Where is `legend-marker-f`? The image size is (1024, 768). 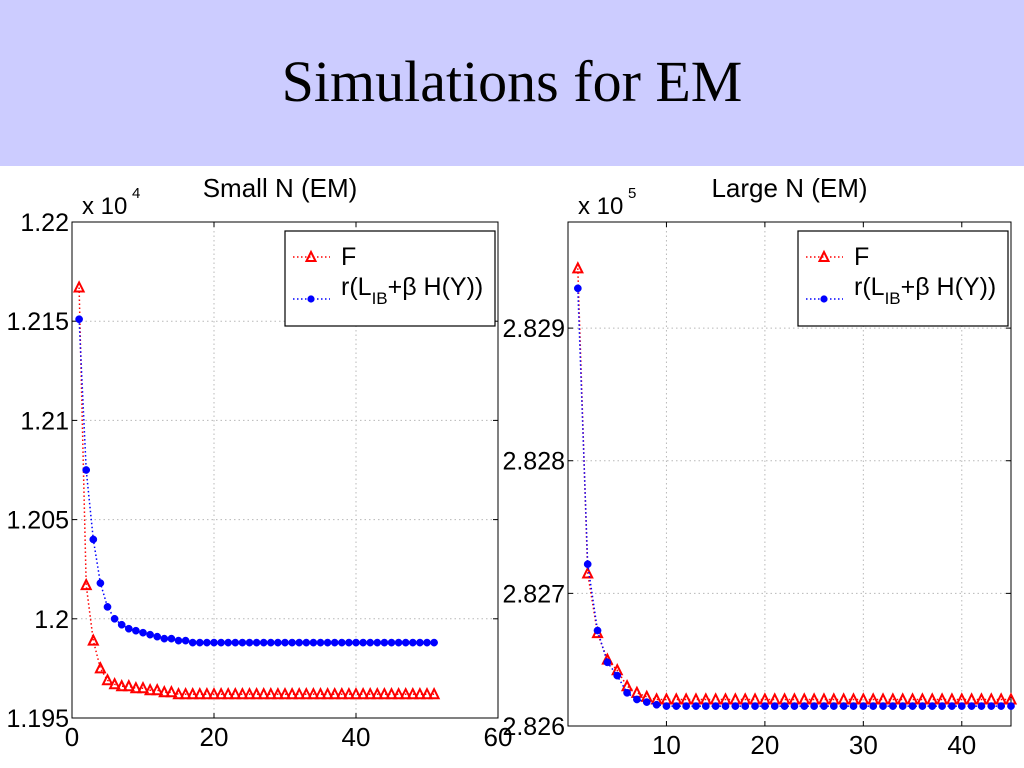
legend-marker-f is located at coordinates (824, 255).